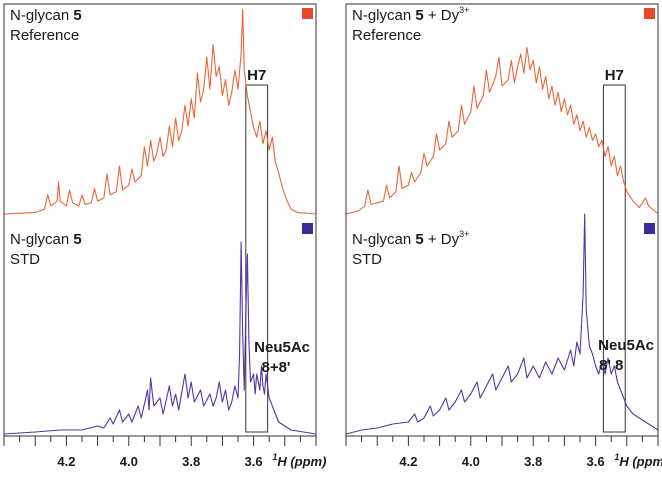 Image resolution: width=662 pixels, height=480 pixels. What do you see at coordinates (611, 365) in the screenshot?
I see `neu5ac-positions: 8' 8` at bounding box center [611, 365].